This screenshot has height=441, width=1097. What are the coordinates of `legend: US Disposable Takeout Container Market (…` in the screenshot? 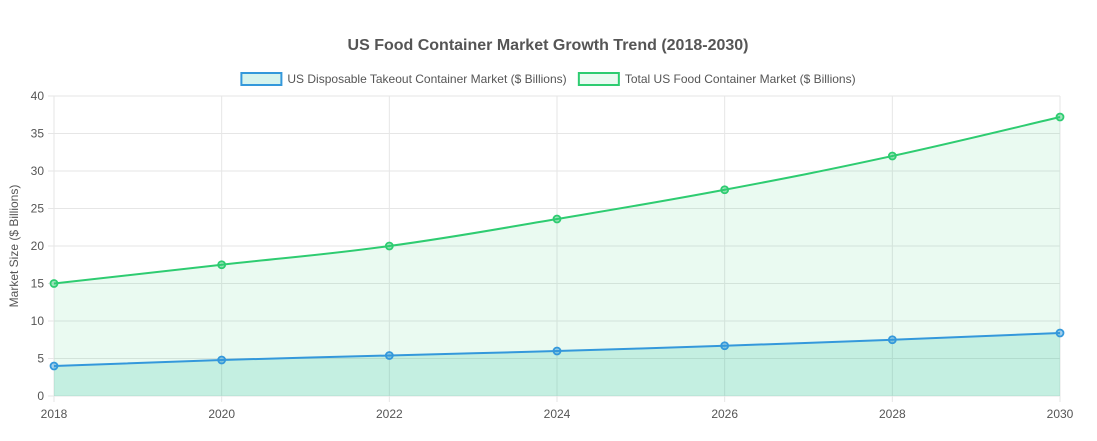 It's located at (548, 79).